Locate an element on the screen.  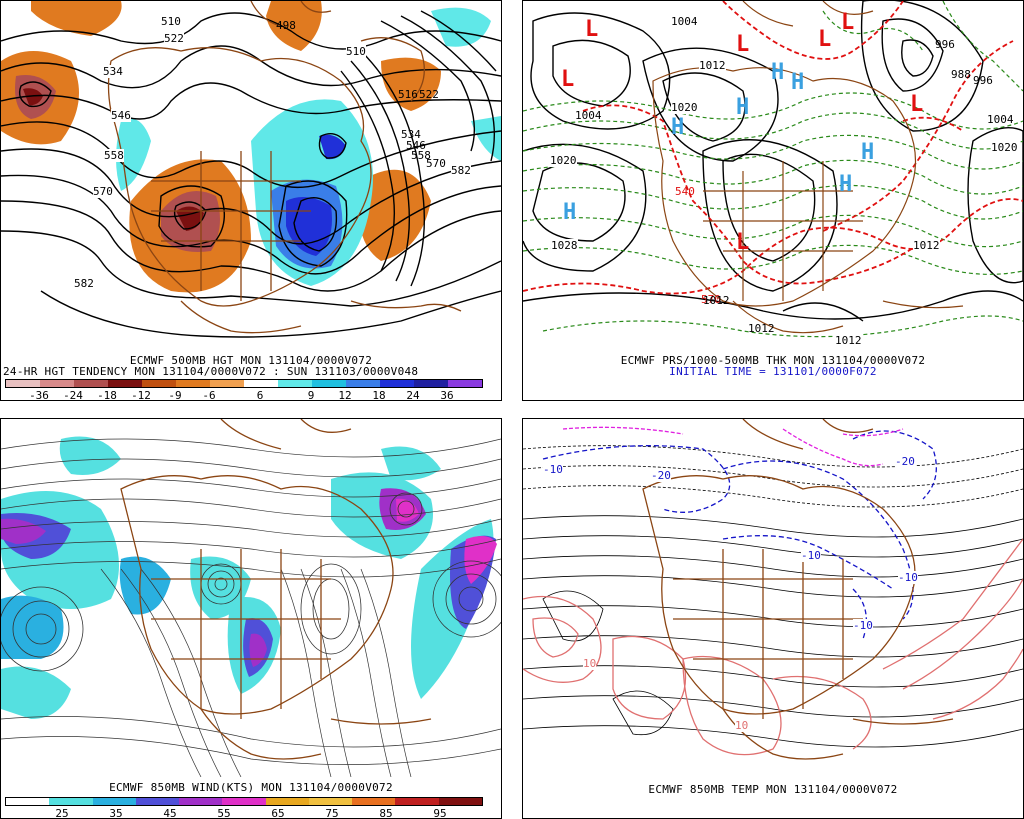
colorbar-label: 35 is located at coordinates (116, 813).